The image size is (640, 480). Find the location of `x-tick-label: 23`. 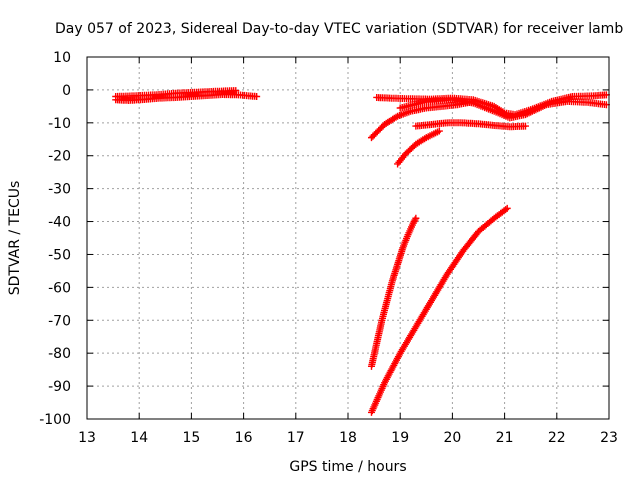

x-tick-label: 23 is located at coordinates (609, 438).